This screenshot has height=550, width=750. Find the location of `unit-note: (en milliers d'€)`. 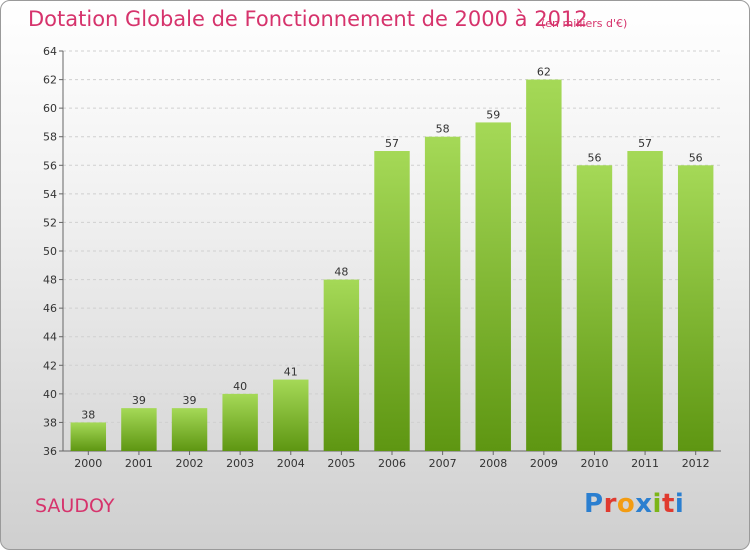

unit-note: (en milliers d'€) is located at coordinates (584, 23).